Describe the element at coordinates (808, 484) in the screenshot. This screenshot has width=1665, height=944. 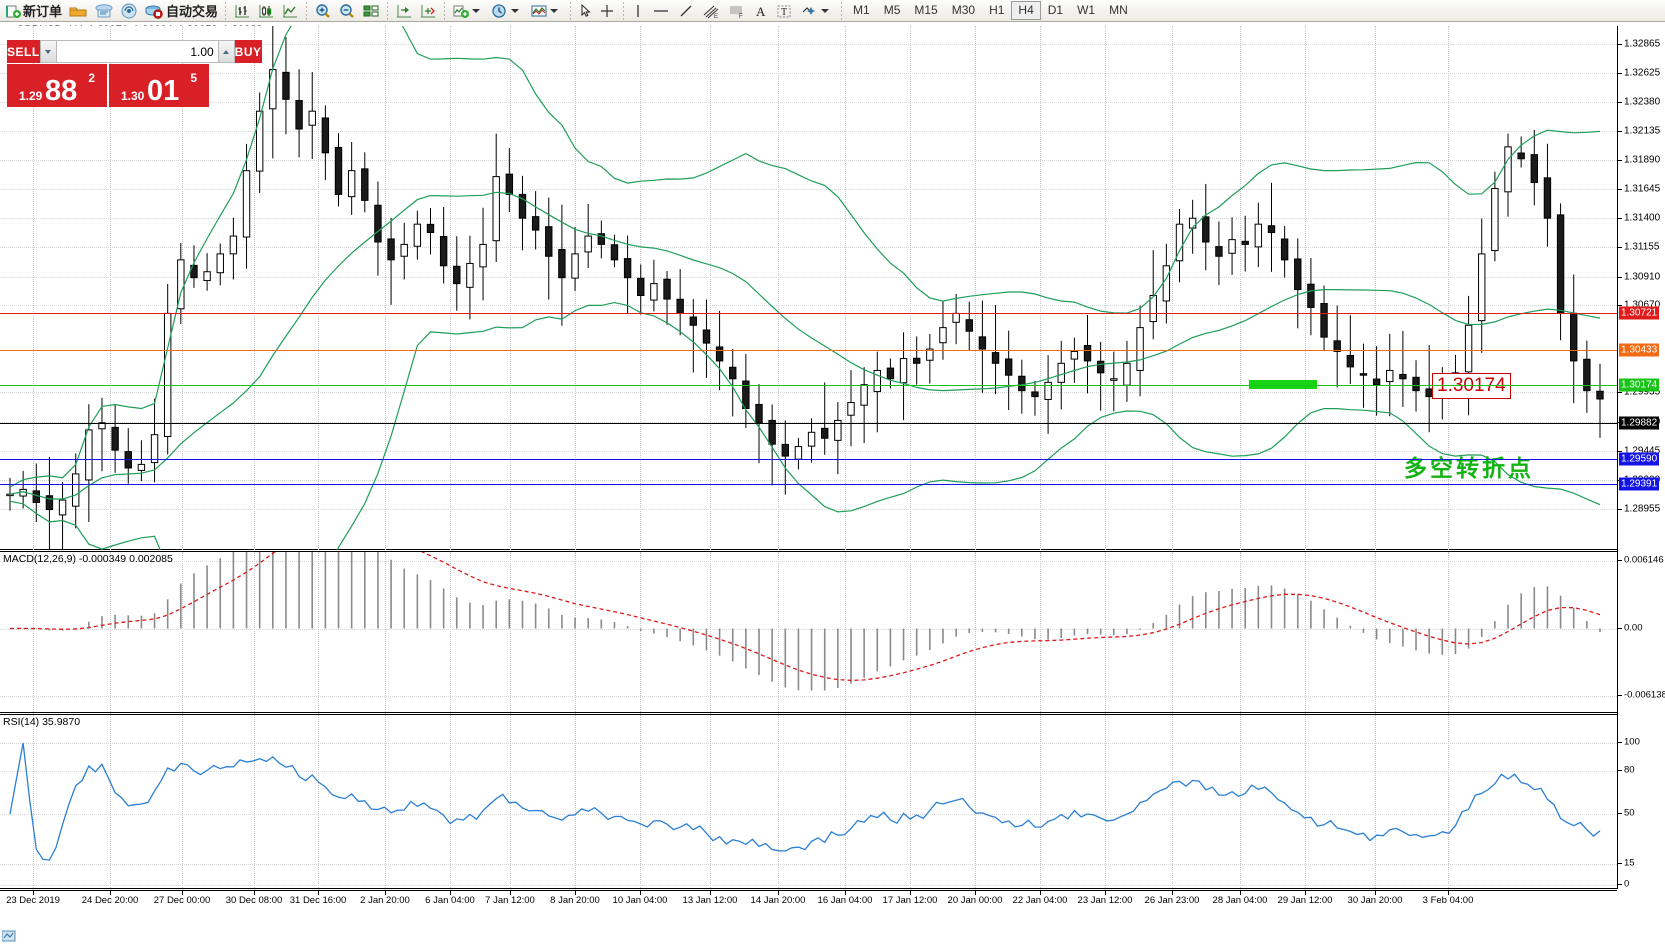
I see `price-level-line-1.29391` at that location.